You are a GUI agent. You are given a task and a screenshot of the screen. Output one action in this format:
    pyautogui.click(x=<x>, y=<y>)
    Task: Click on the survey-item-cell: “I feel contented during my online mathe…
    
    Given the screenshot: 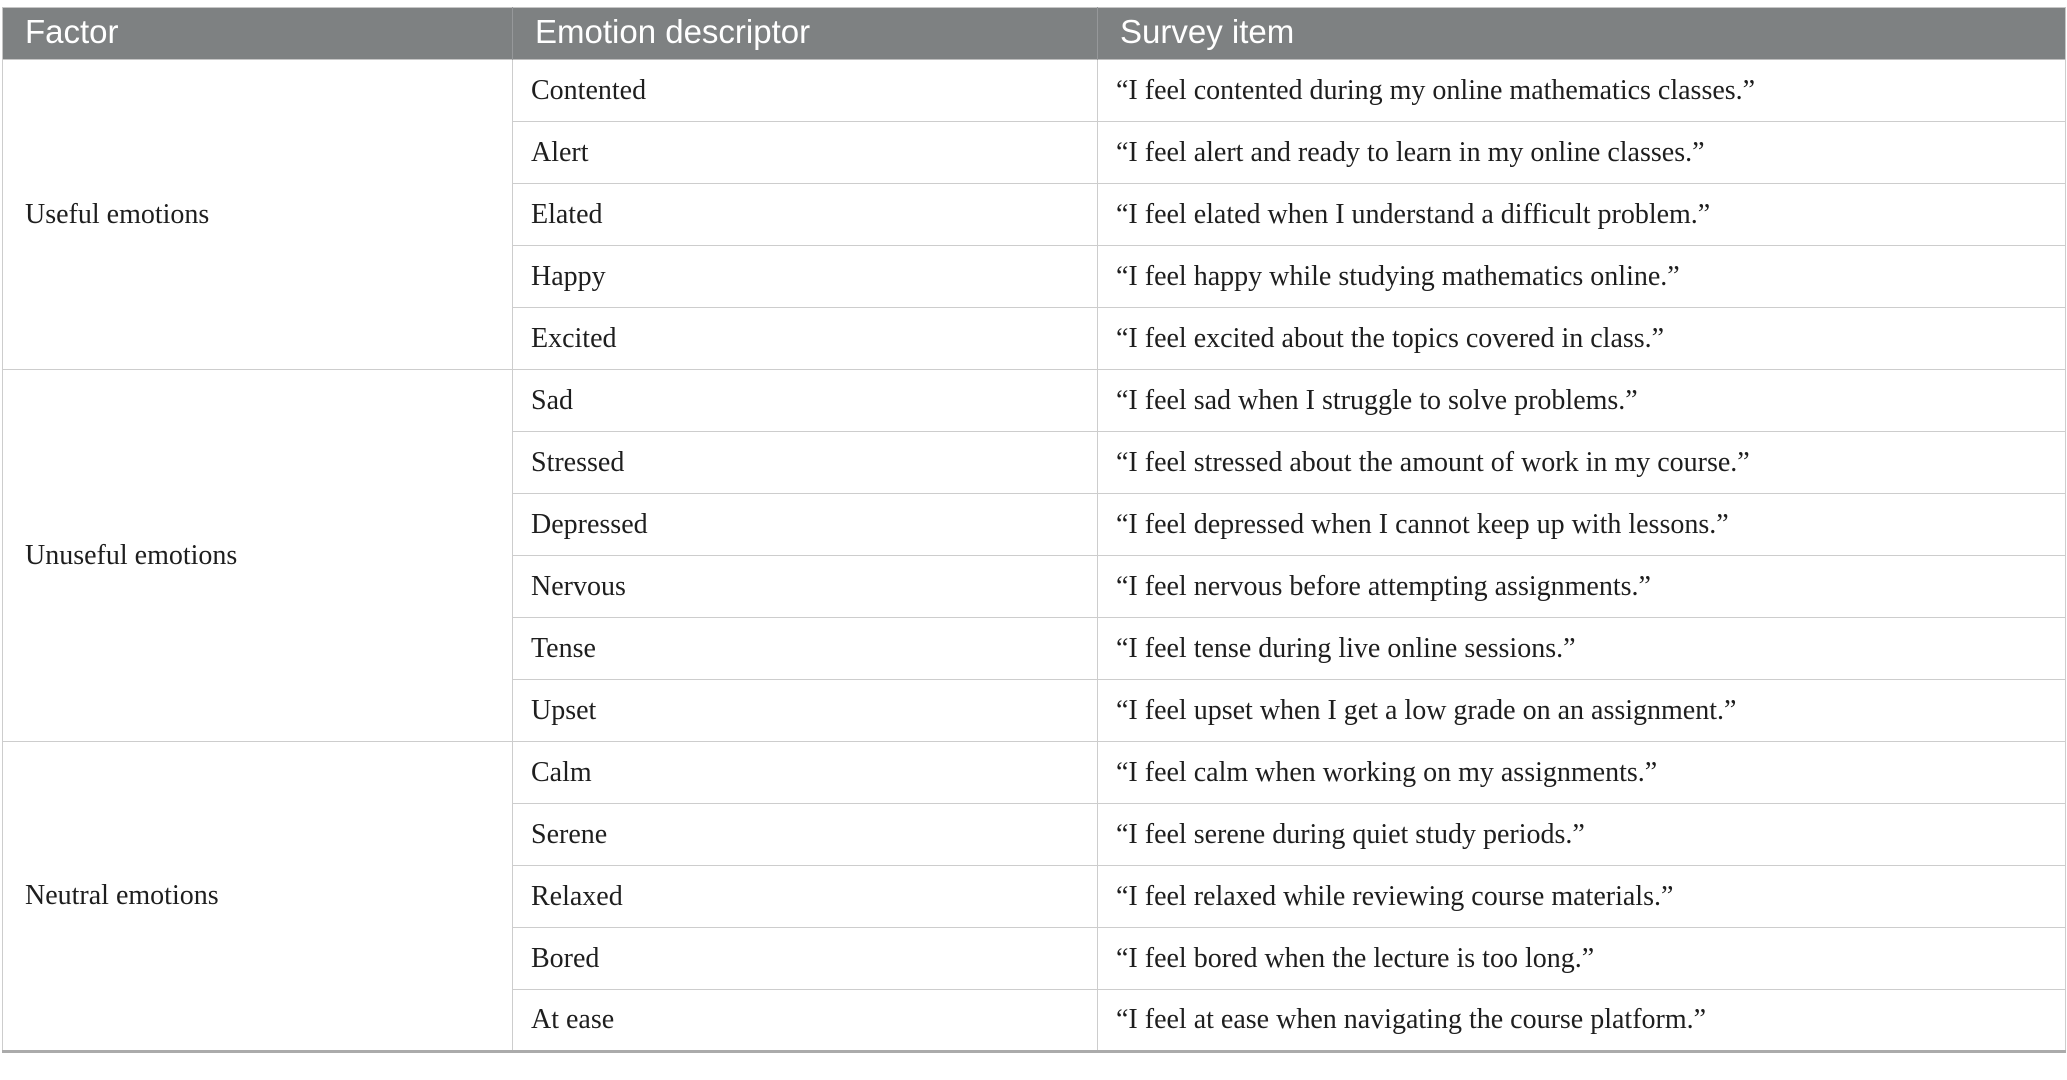 What is the action you would take?
    pyautogui.click(x=1581, y=90)
    